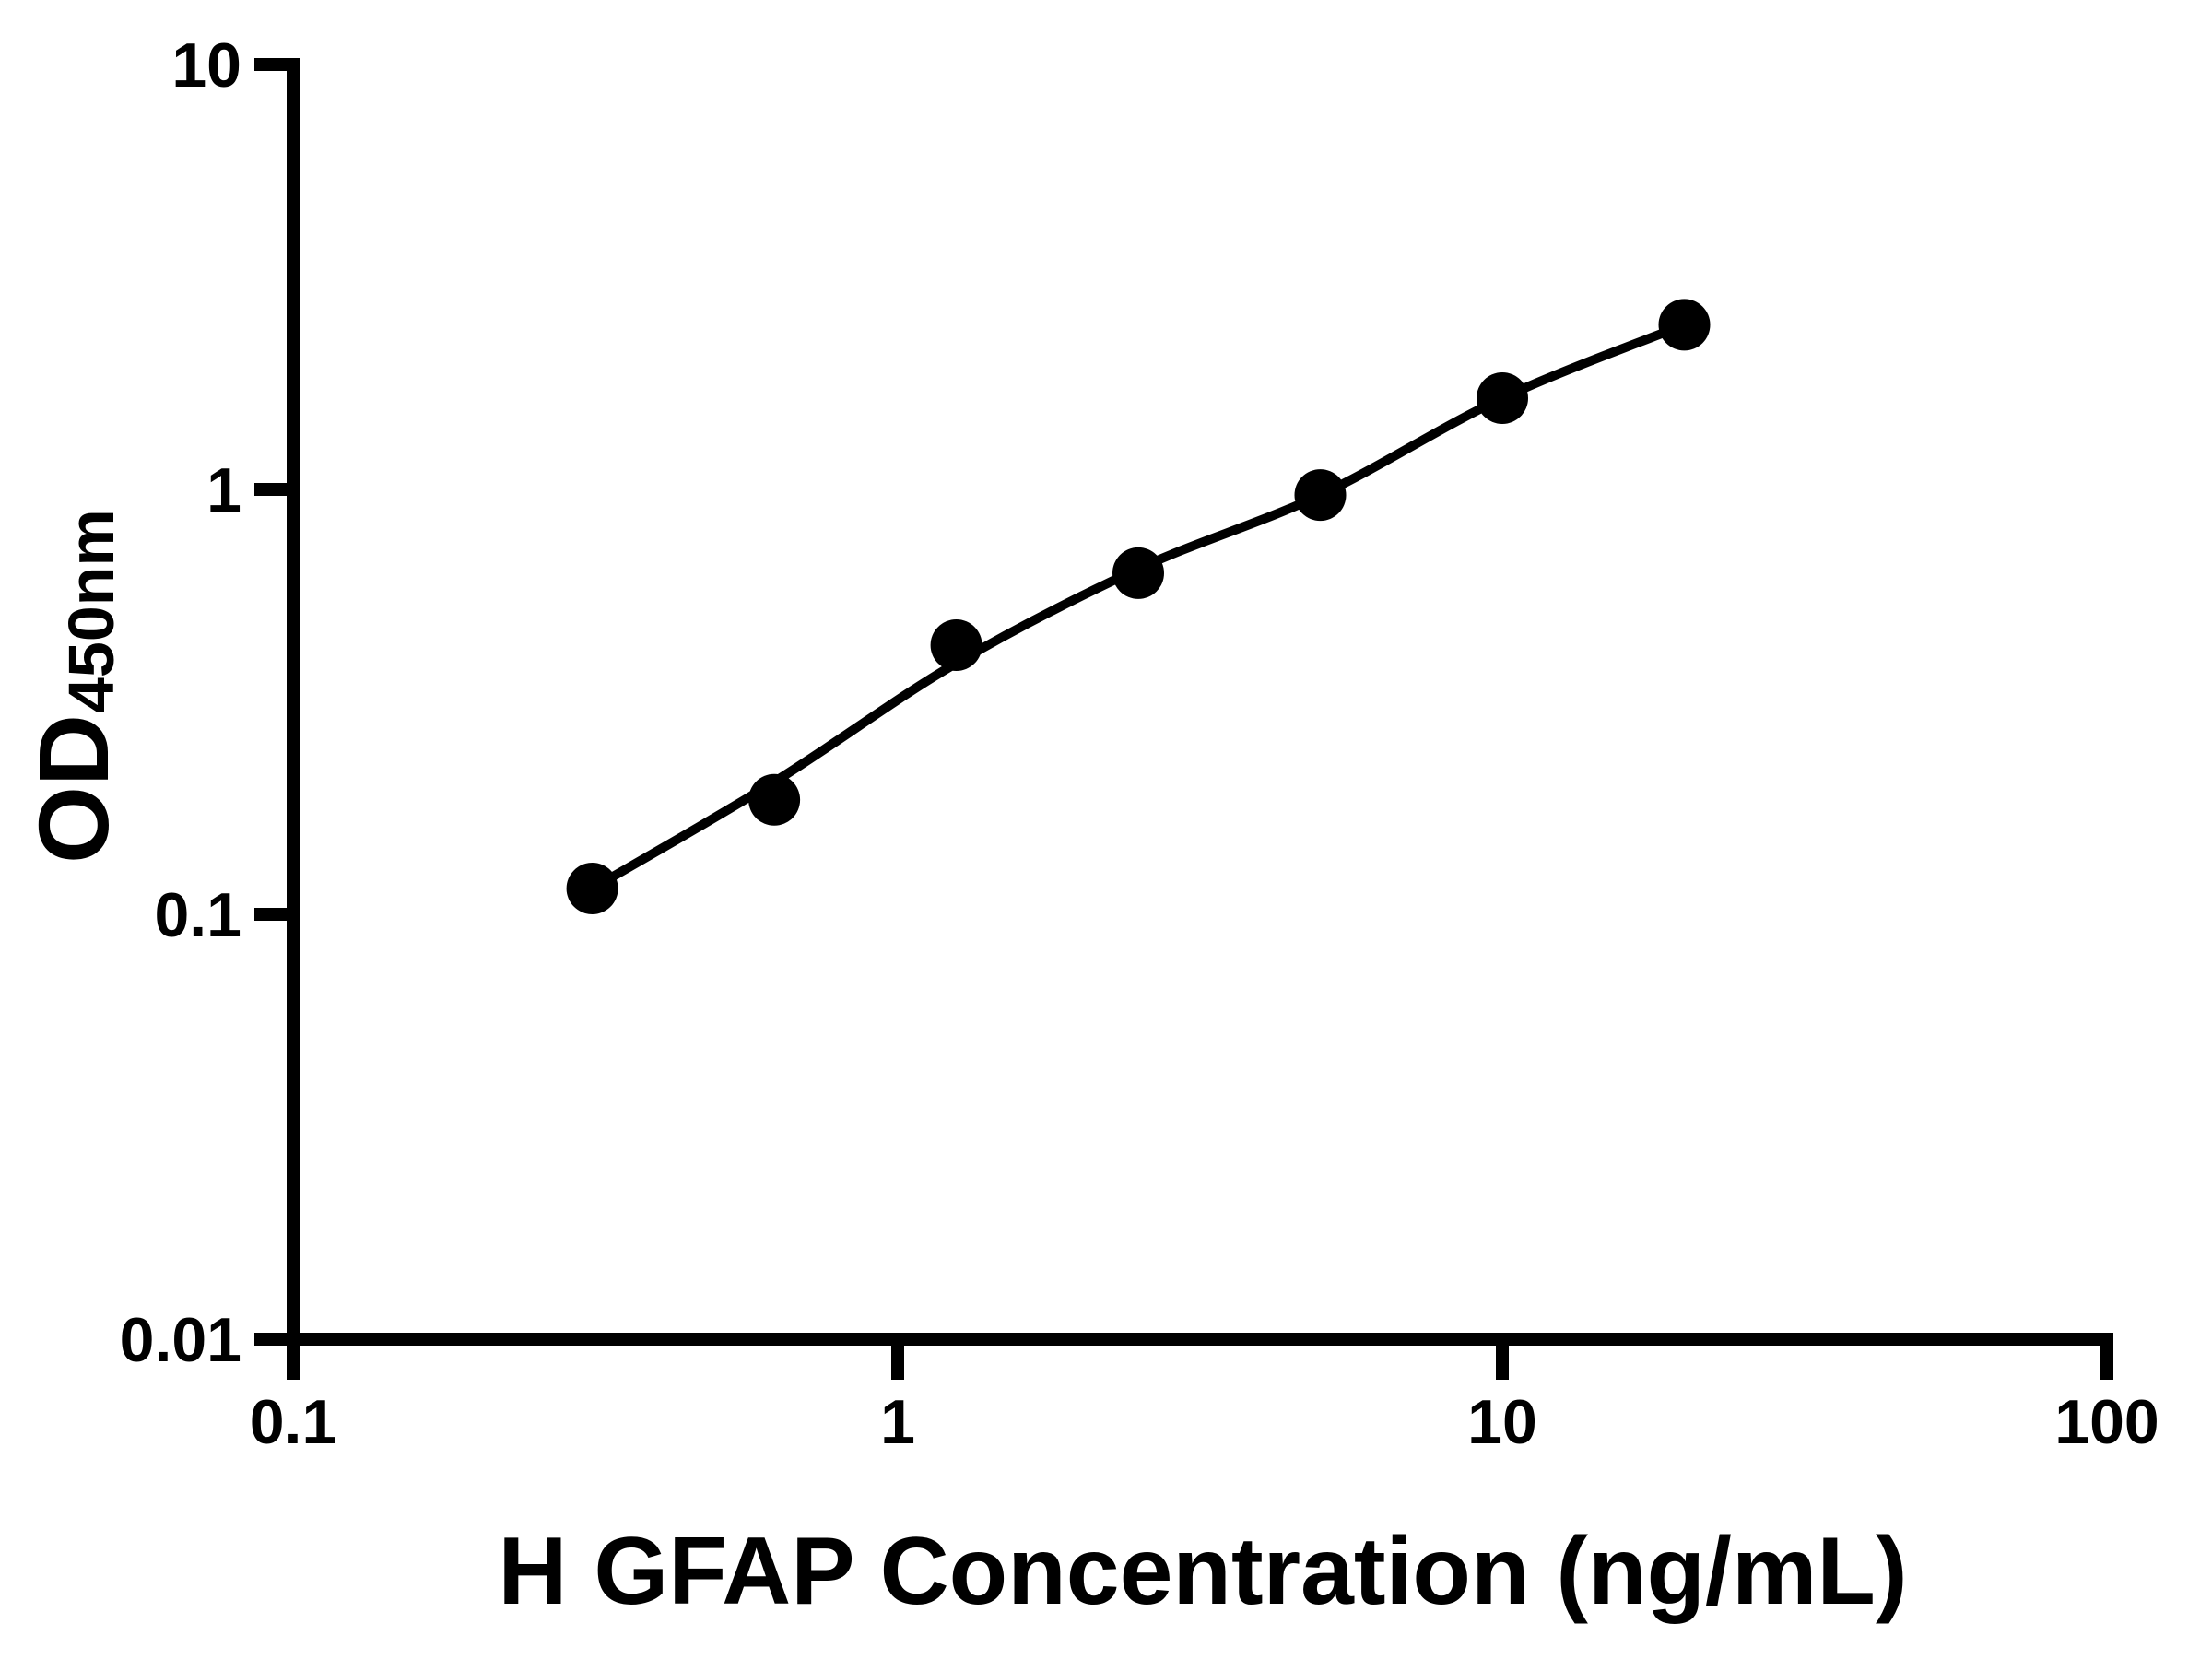 Image resolution: width=2212 pixels, height=1659 pixels. I want to click on y-axis-title: OD 450nm, so click(73, 686).